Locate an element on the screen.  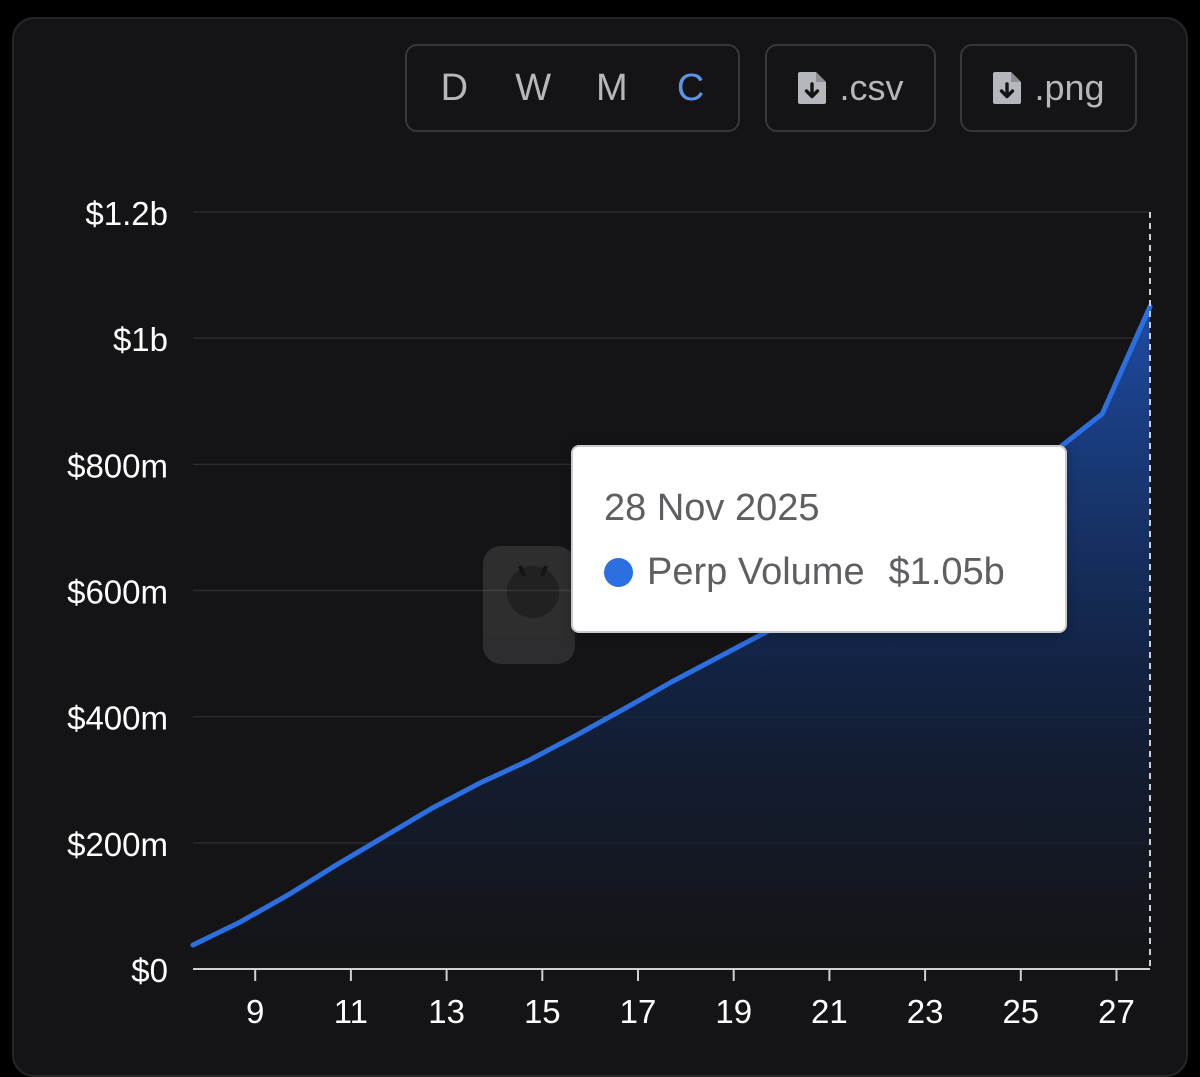
x-tick-label: 23 is located at coordinates (925, 1011).